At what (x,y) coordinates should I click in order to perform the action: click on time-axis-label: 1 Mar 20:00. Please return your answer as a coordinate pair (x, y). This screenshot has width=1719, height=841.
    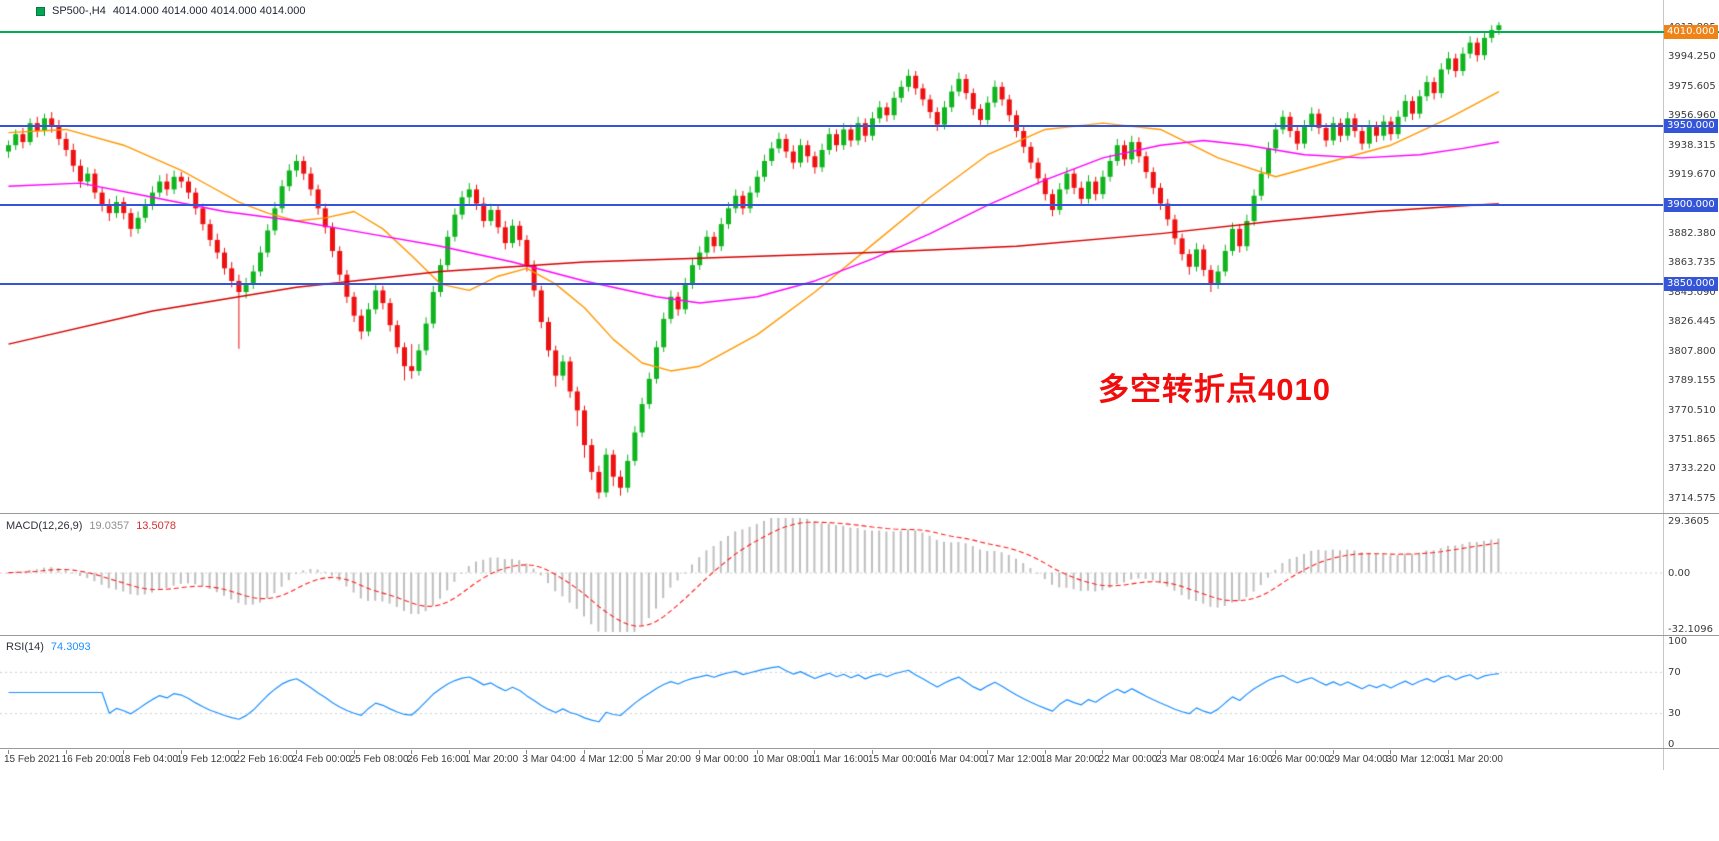
    Looking at the image, I should click on (491, 759).